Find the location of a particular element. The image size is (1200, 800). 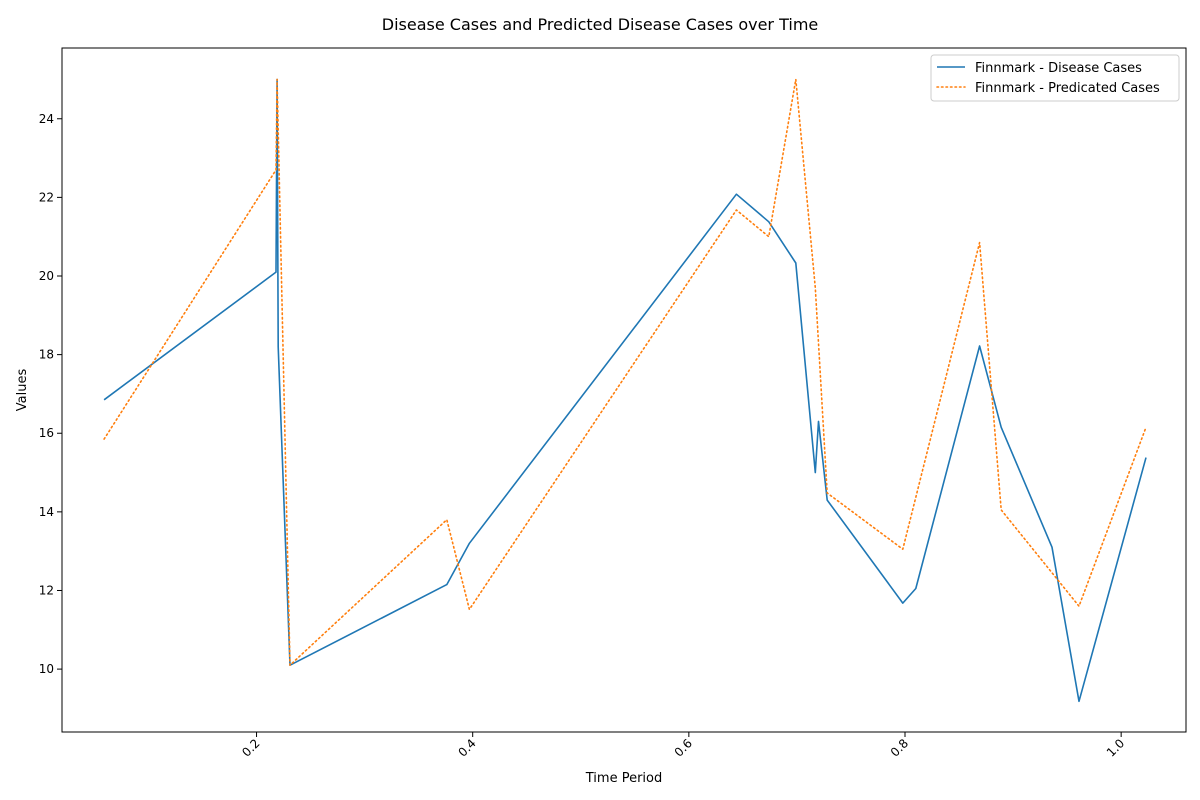

x-tick-label: 0.4 is located at coordinates (466, 747).